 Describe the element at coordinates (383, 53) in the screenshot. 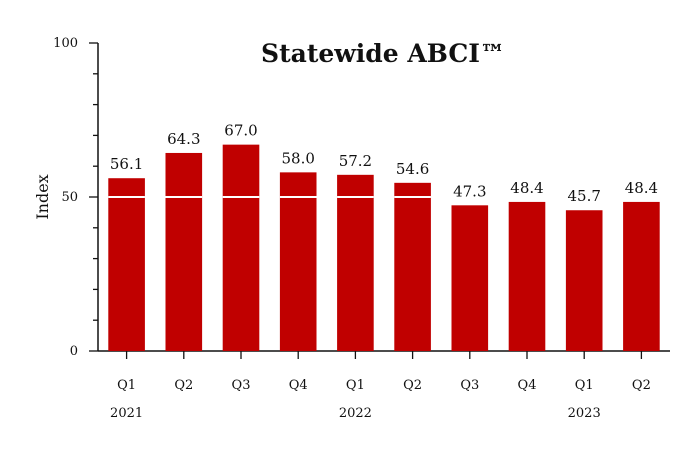

I see `chart-title: Statewide ABCI™` at that location.